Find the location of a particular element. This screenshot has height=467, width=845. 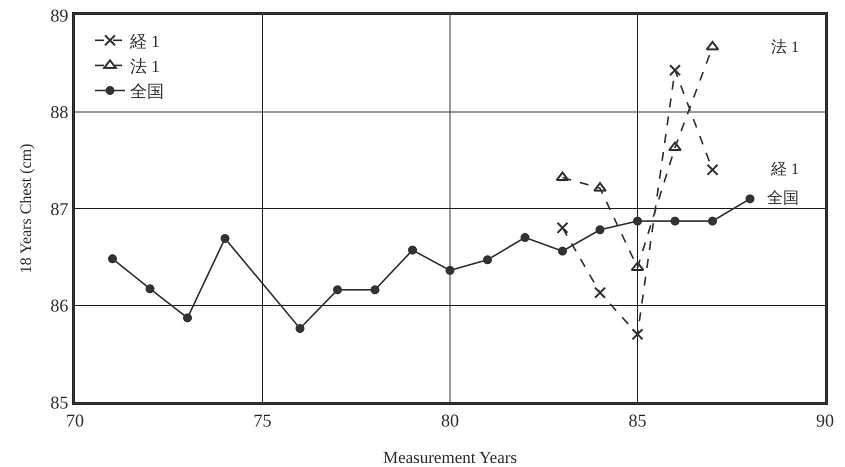

x-axis-title: Measurement Years is located at coordinates (450, 457).